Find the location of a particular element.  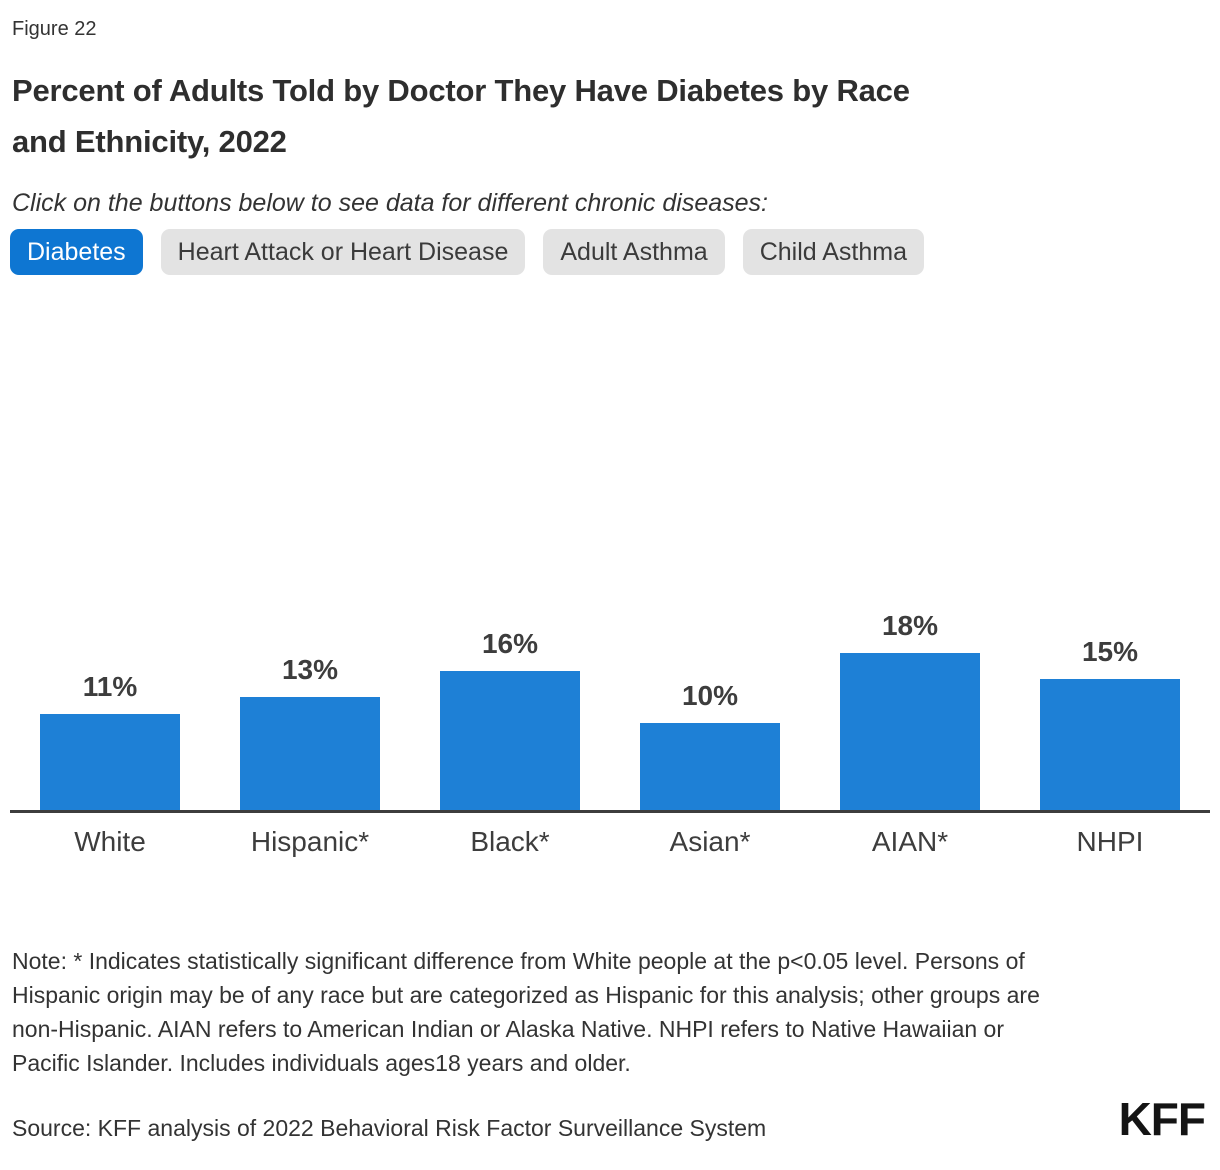

value-label-nhpi: 15% is located at coordinates (1110, 651).